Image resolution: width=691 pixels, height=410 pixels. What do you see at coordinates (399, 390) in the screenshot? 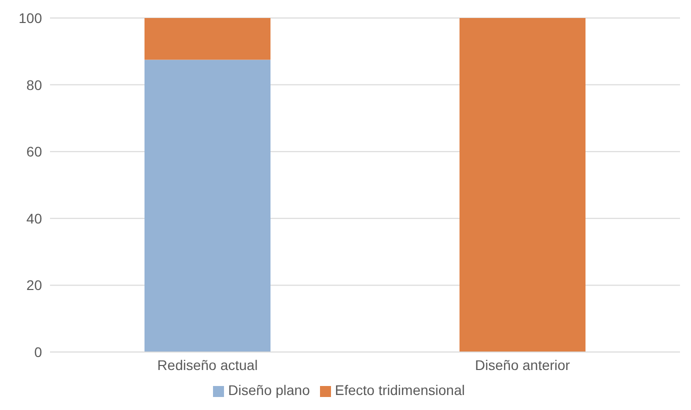
I see `legend-label: Efecto tridimensional` at bounding box center [399, 390].